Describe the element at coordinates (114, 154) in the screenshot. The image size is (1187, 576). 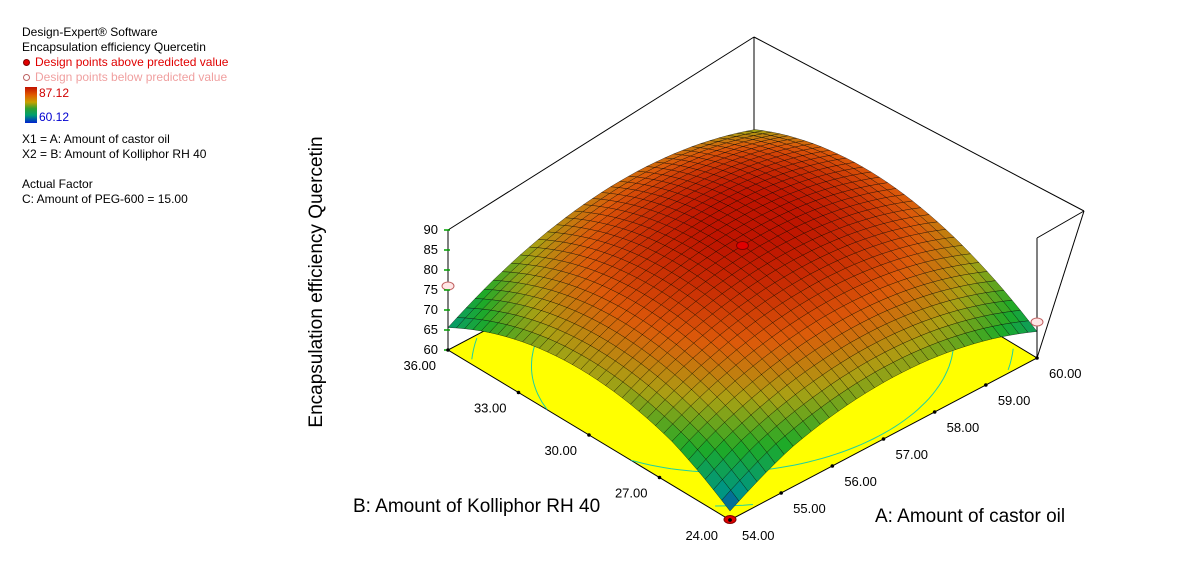
I see `x2-factor-label: X2 = B: Amount of Kolliphor RH 40` at that location.